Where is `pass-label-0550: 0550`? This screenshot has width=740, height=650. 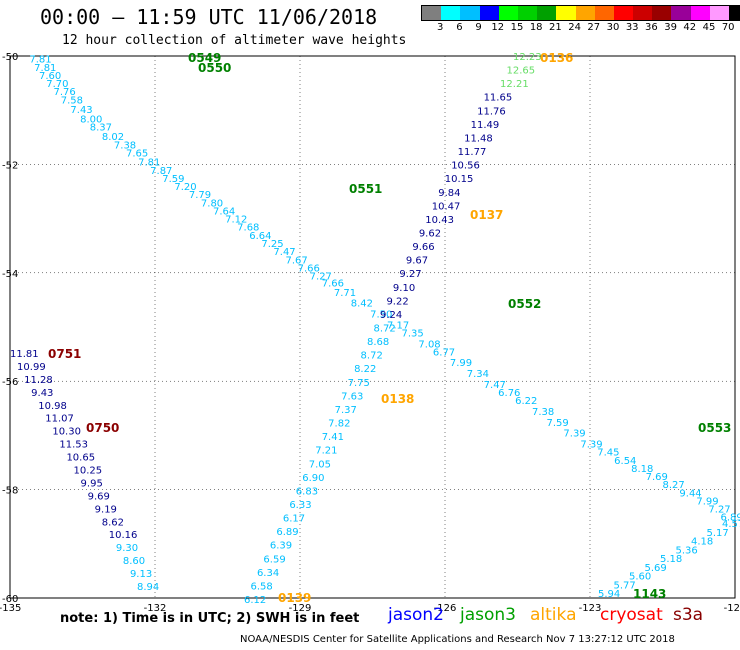
pass-label-0550: 0550 is located at coordinates (214, 68).